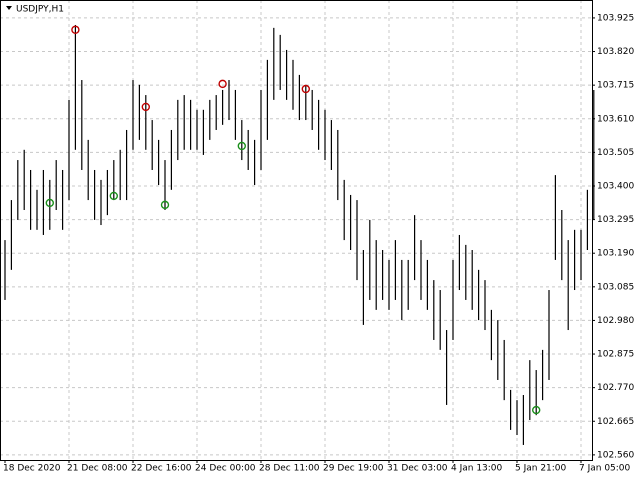  What do you see at coordinates (615, 321) in the screenshot?
I see `y-tick-label: 102.980` at bounding box center [615, 321].